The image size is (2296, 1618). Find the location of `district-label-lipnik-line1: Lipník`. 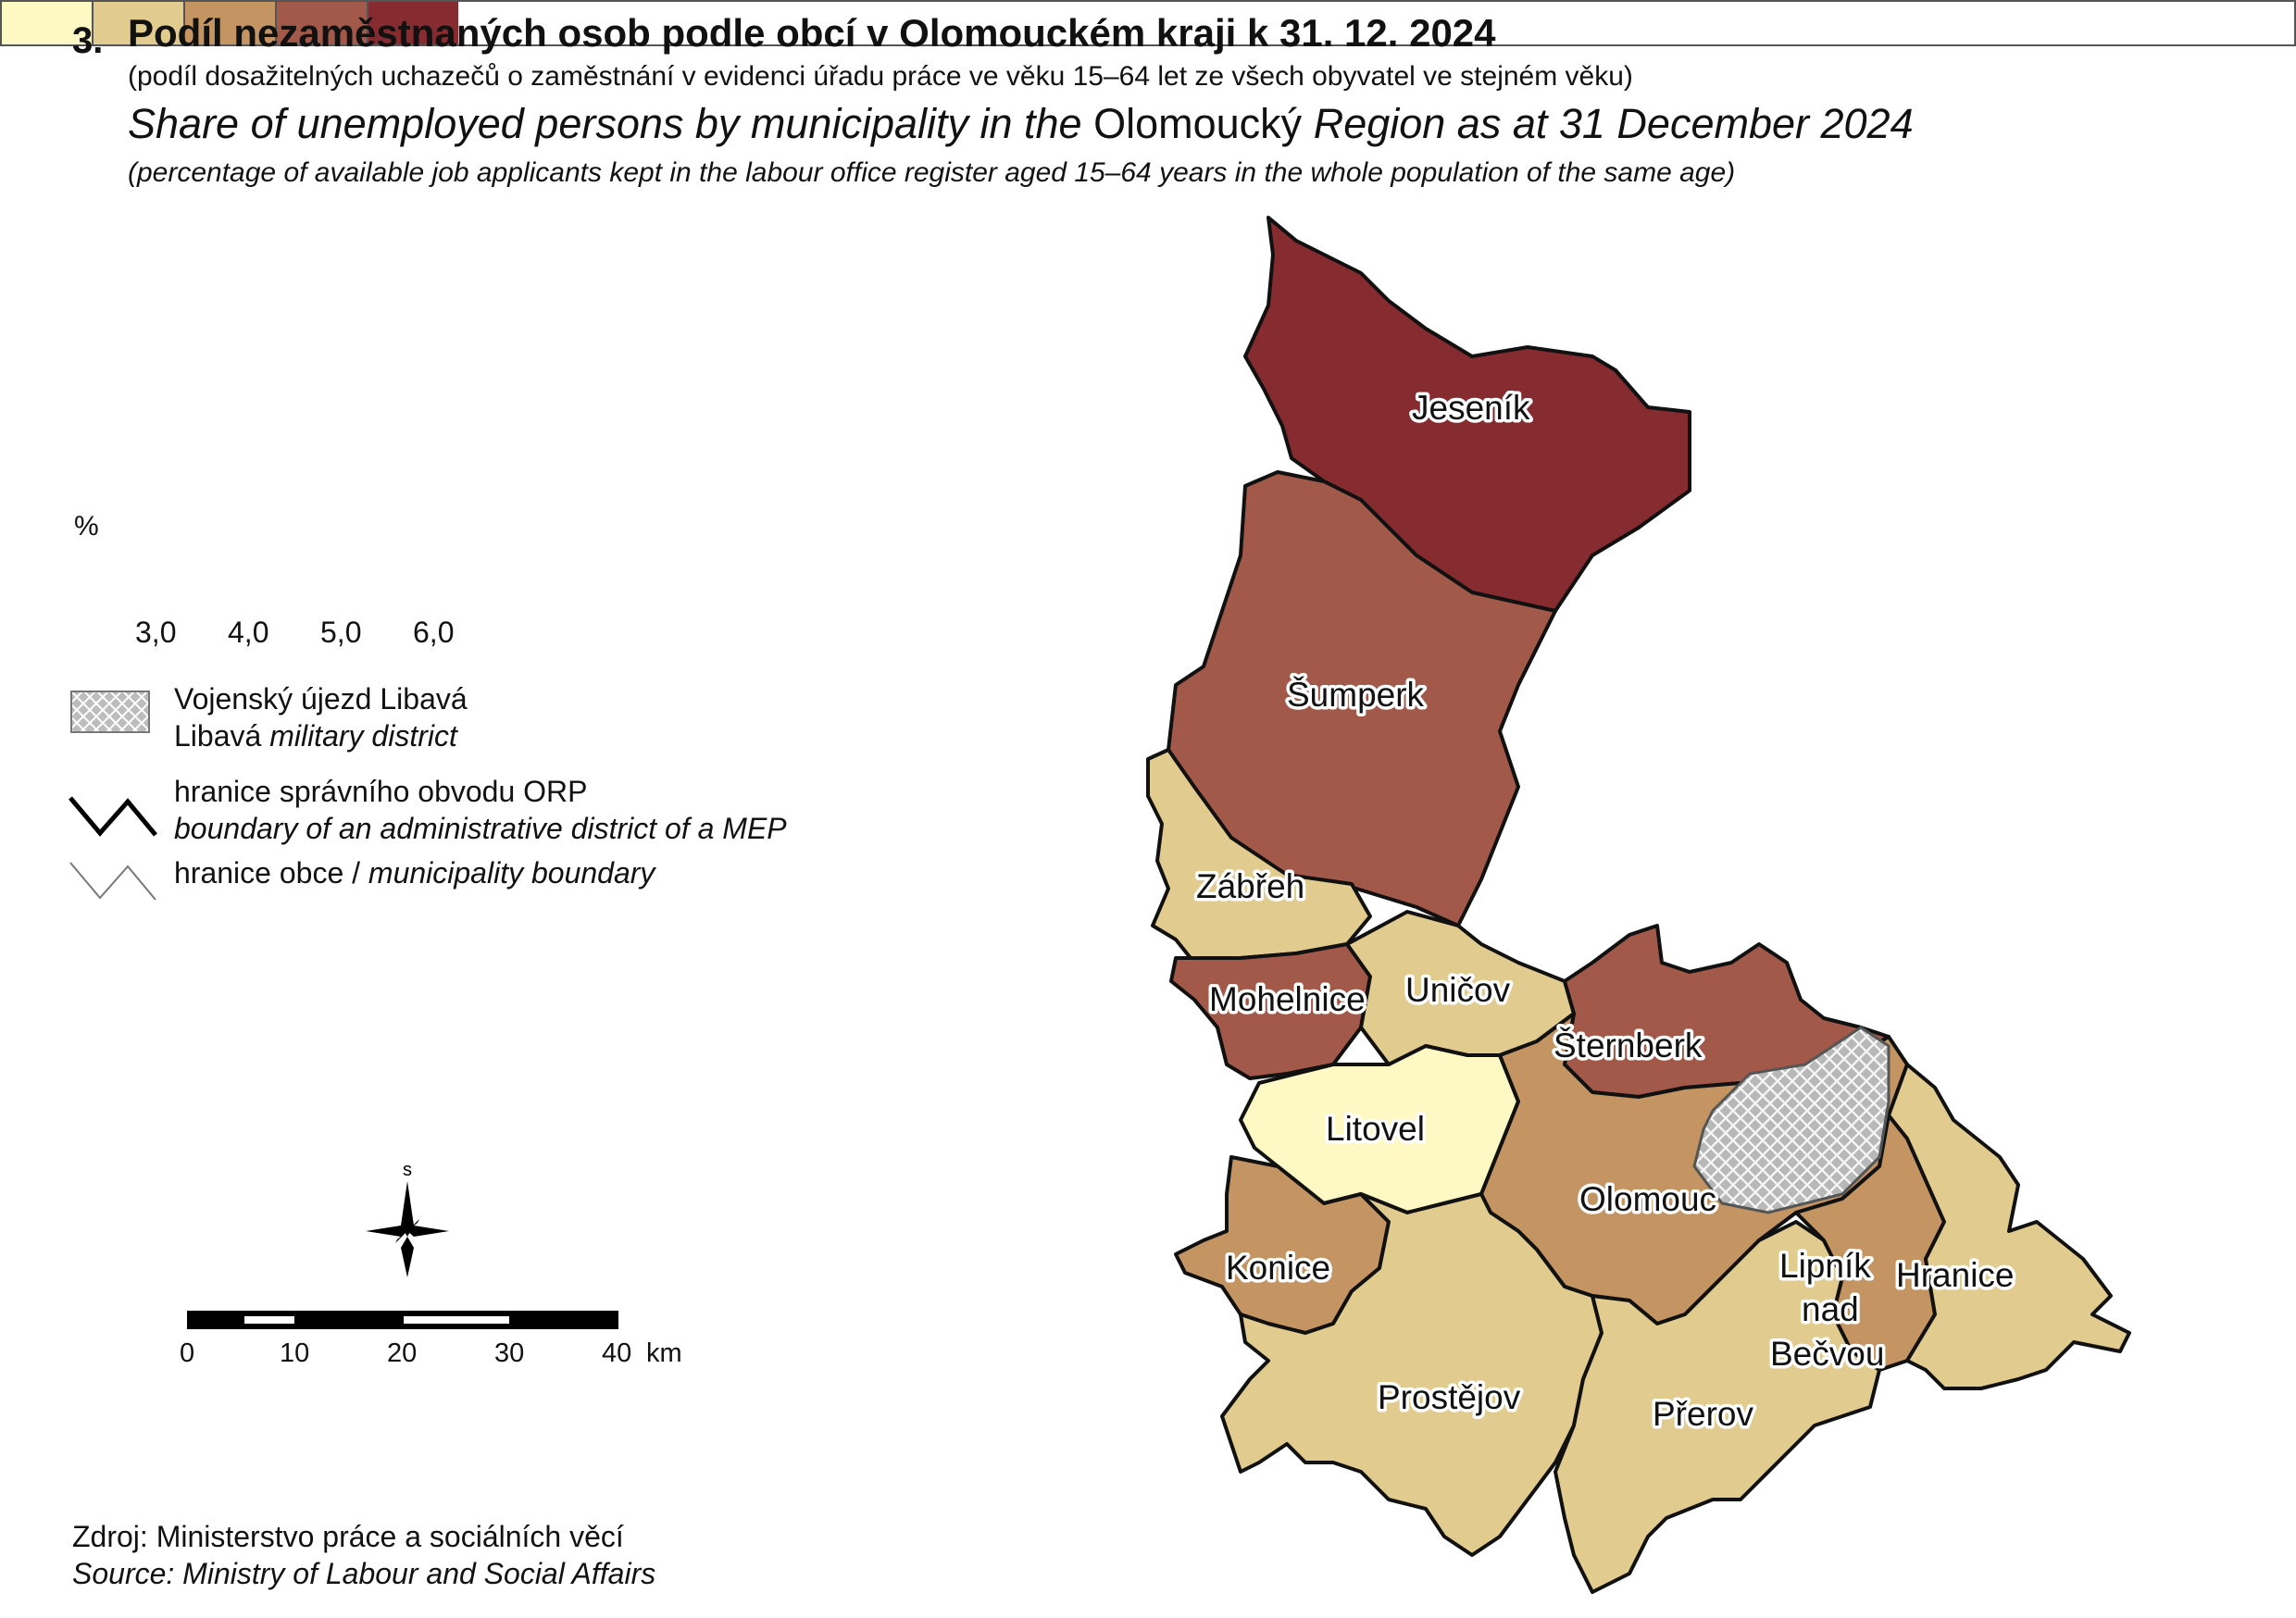

district-label-lipnik-line1: Lipník is located at coordinates (1825, 1266).